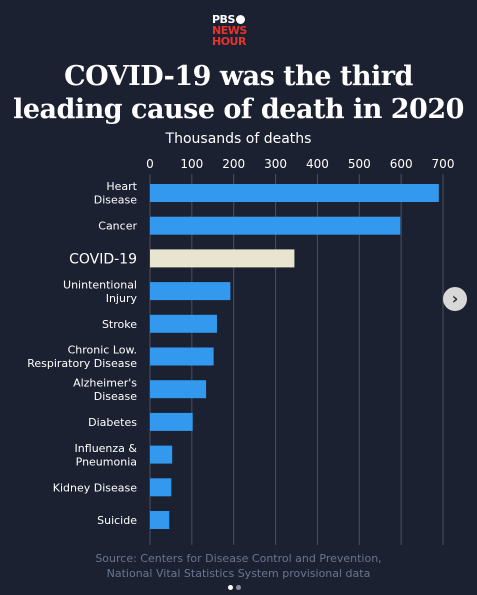 The height and width of the screenshot is (595, 477). What do you see at coordinates (401, 164) in the screenshot?
I see `x-tick-label: 600` at bounding box center [401, 164].